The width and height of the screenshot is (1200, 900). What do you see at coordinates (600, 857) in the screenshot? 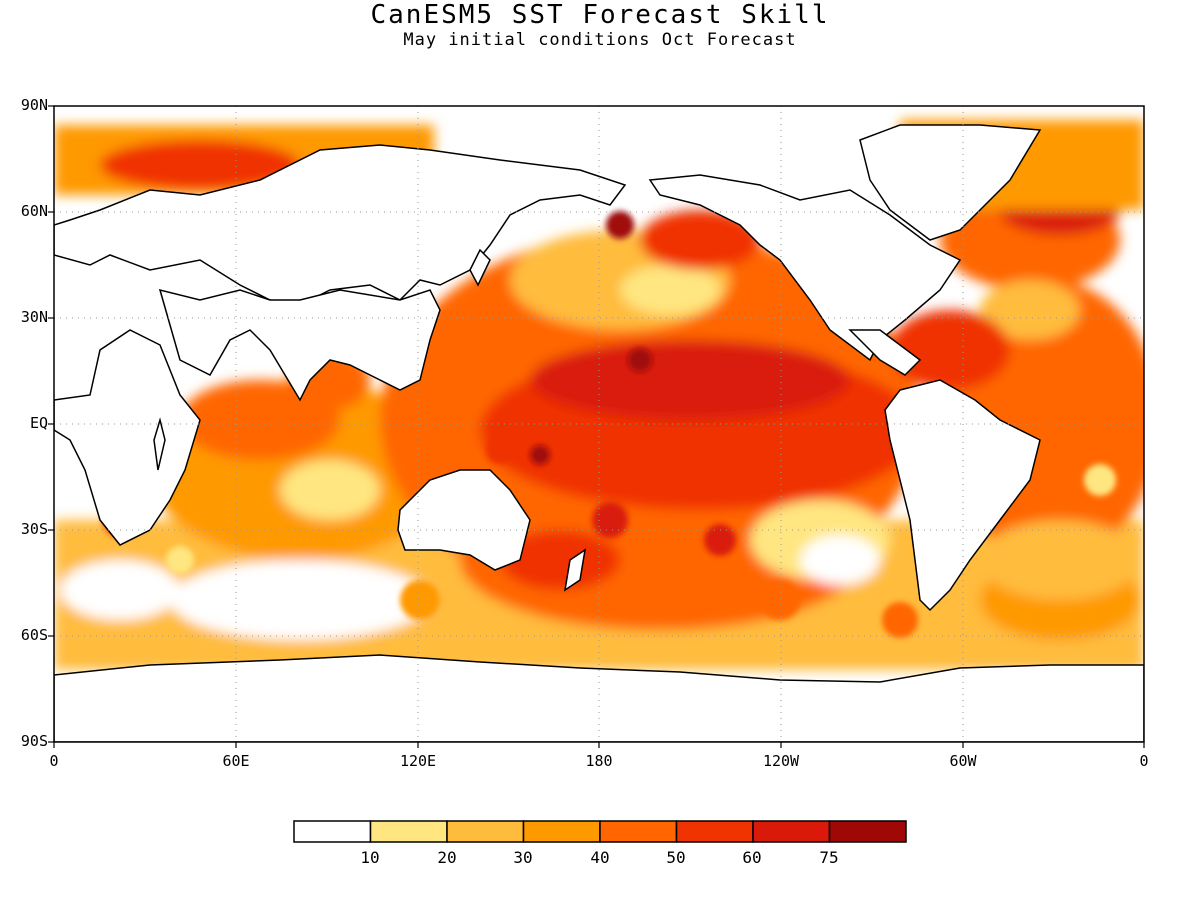
I see `colorbar-label: 40` at bounding box center [600, 857].